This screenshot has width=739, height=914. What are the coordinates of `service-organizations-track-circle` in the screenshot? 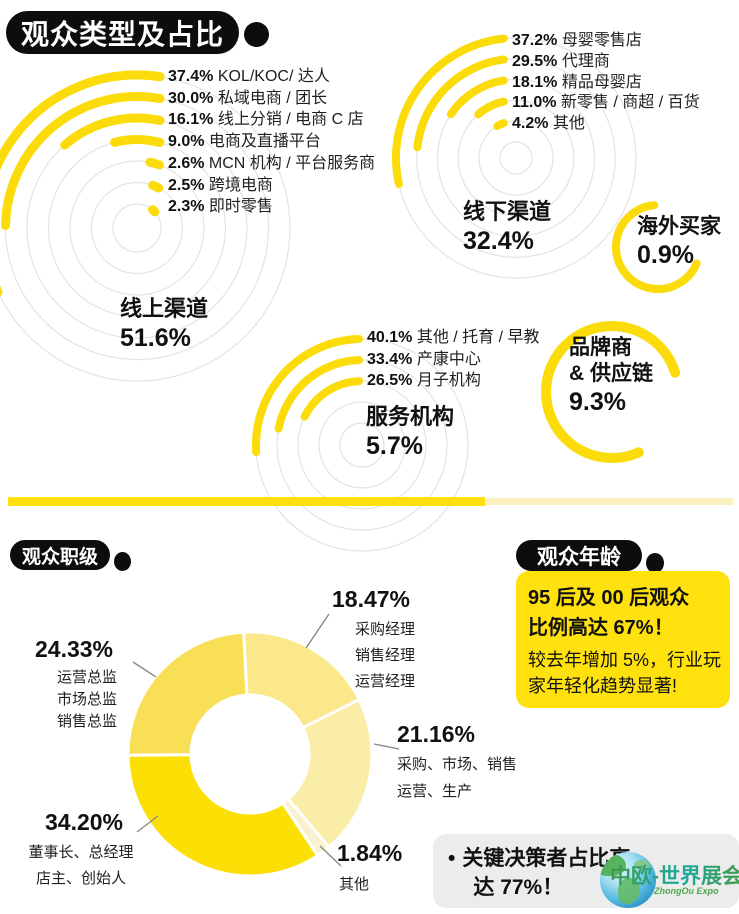 It's located at (362, 445).